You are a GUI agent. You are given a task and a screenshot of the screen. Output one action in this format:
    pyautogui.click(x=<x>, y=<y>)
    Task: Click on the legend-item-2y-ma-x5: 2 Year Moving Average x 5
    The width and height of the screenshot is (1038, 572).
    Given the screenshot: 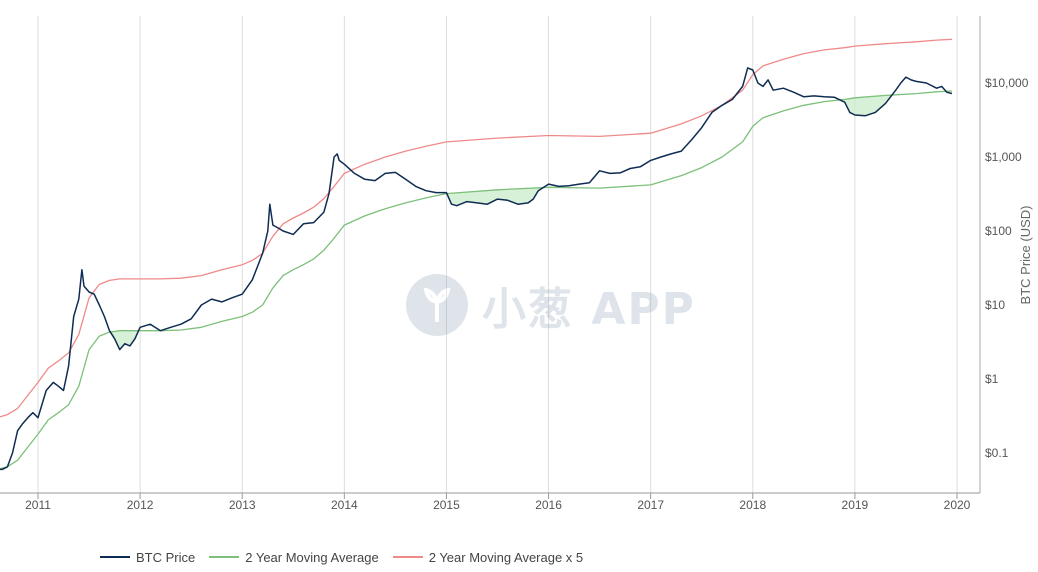 What is the action you would take?
    pyautogui.click(x=488, y=557)
    